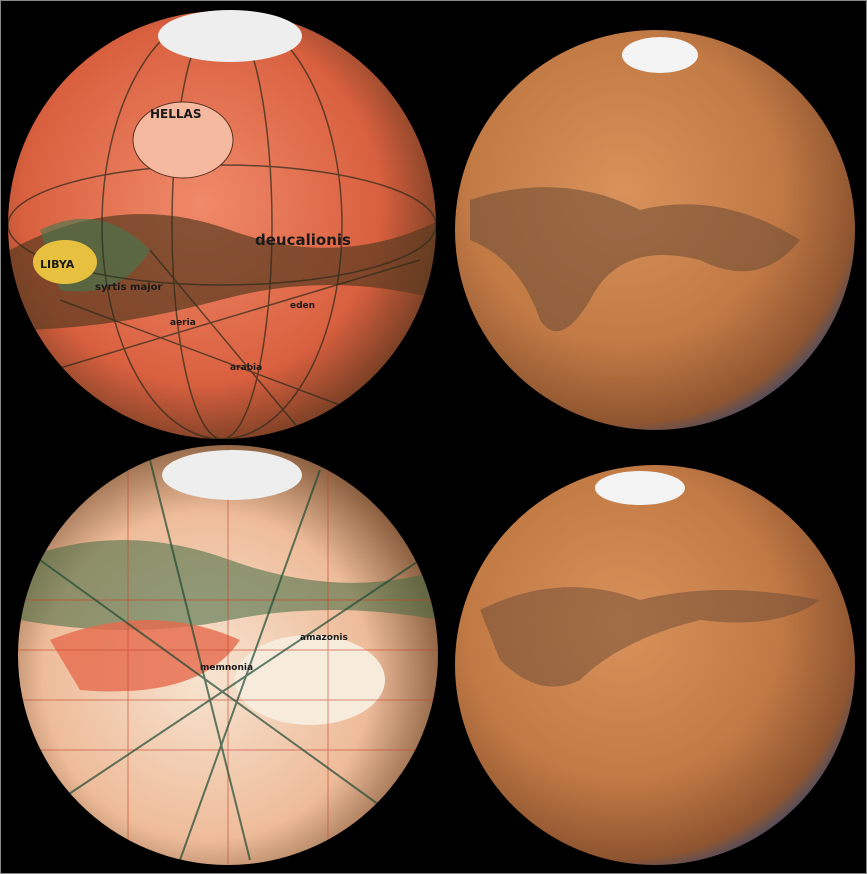 The image size is (867, 874). What do you see at coordinates (183, 323) in the screenshot?
I see `label: aeria` at bounding box center [183, 323].